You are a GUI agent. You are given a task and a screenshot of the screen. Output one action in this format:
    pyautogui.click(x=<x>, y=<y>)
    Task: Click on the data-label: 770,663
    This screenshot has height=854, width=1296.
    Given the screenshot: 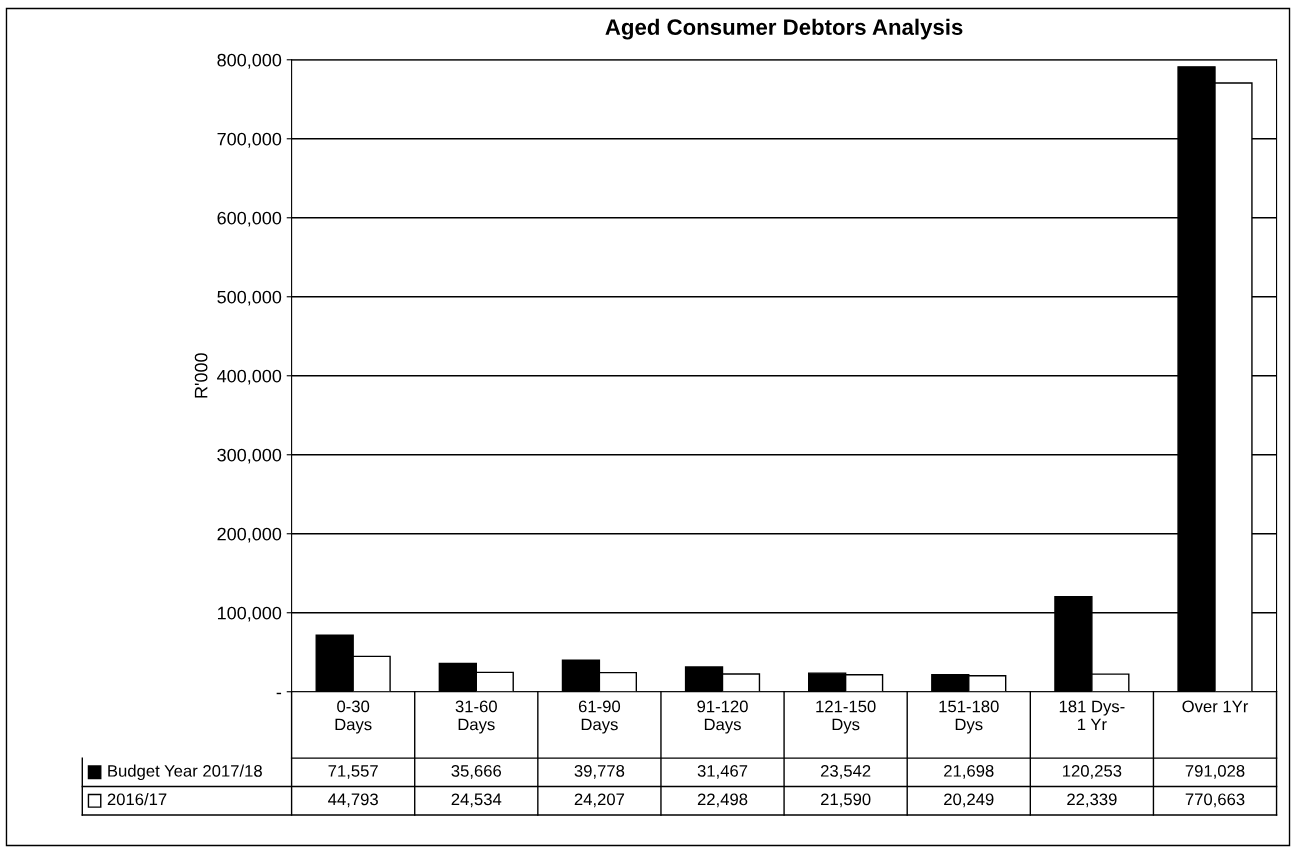 What is the action you would take?
    pyautogui.click(x=1215, y=800)
    